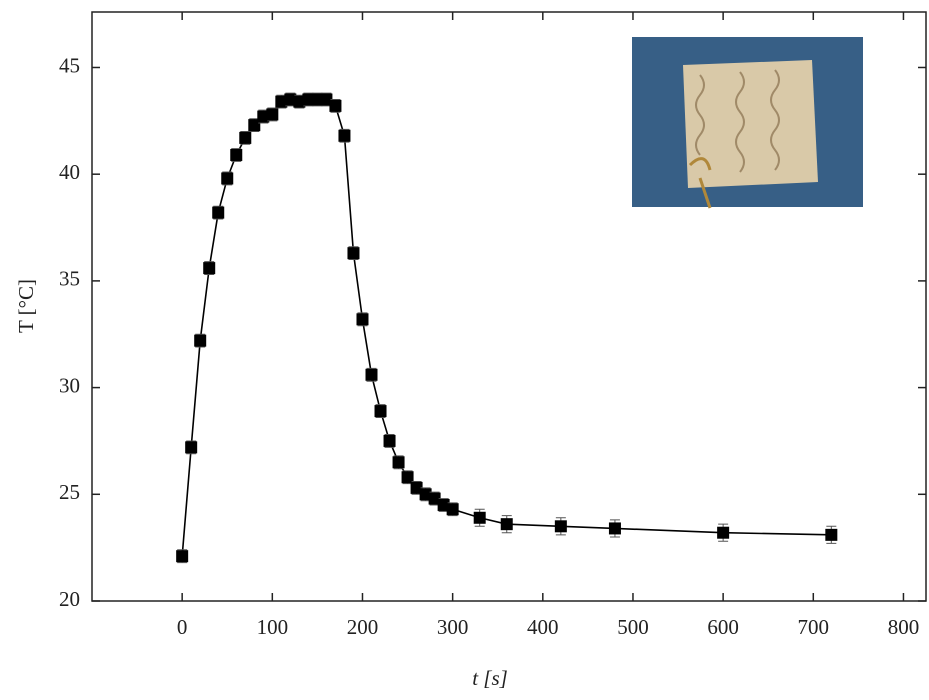 The width and height of the screenshot is (929, 700). Describe the element at coordinates (273, 627) in the screenshot. I see `x-tick-label: 100` at that location.